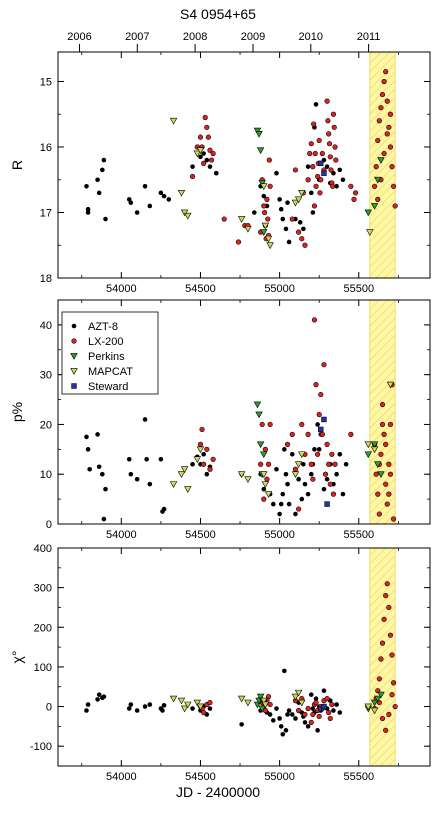 The width and height of the screenshot is (436, 813). Describe the element at coordinates (74, 386) in the screenshot. I see `legend-marker-steward` at that location.